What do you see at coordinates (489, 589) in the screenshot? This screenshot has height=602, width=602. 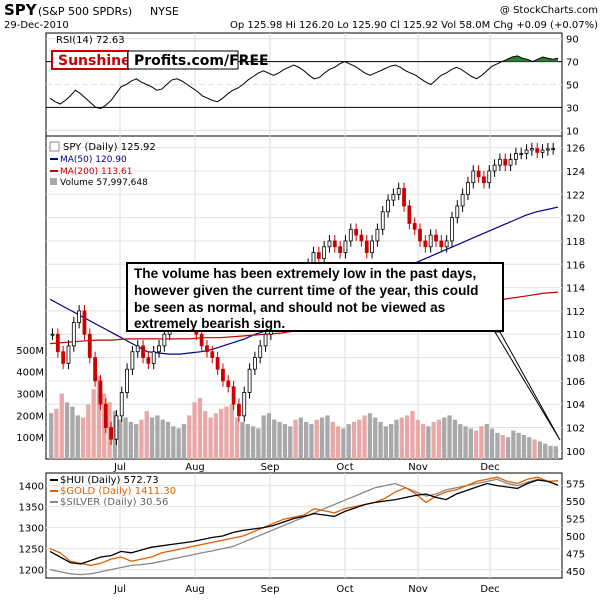 I see `x-tick-label: Dec` at bounding box center [489, 589].